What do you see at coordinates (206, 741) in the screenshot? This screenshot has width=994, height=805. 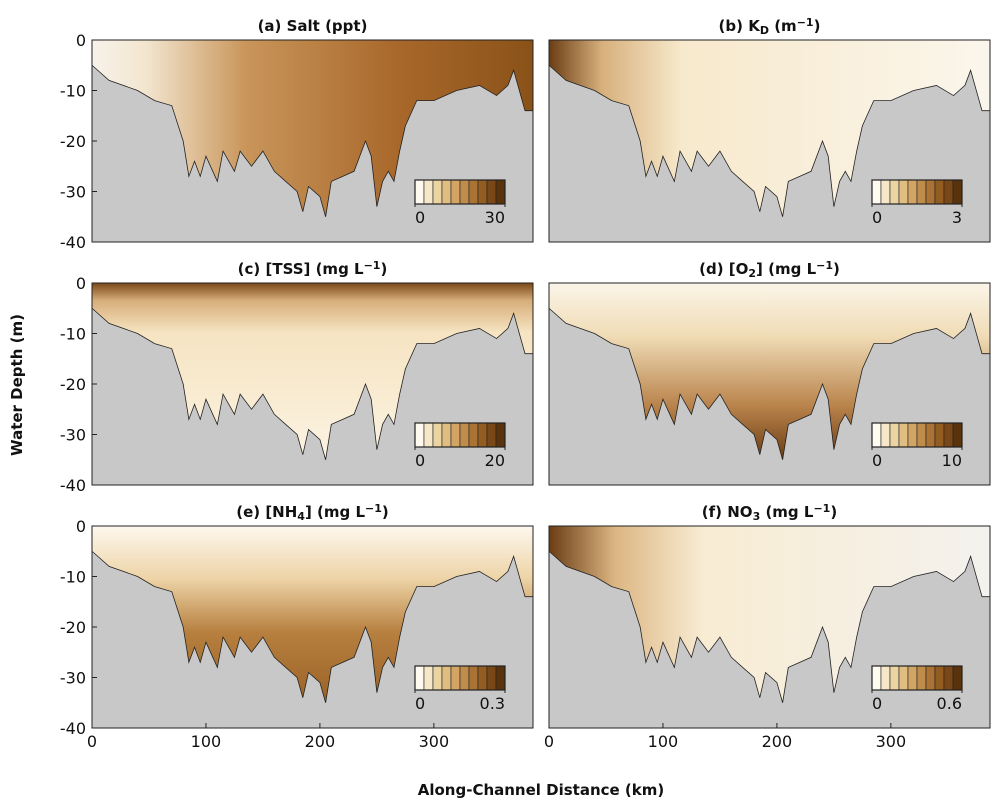 I see `x-tick-label: 100` at bounding box center [206, 741].